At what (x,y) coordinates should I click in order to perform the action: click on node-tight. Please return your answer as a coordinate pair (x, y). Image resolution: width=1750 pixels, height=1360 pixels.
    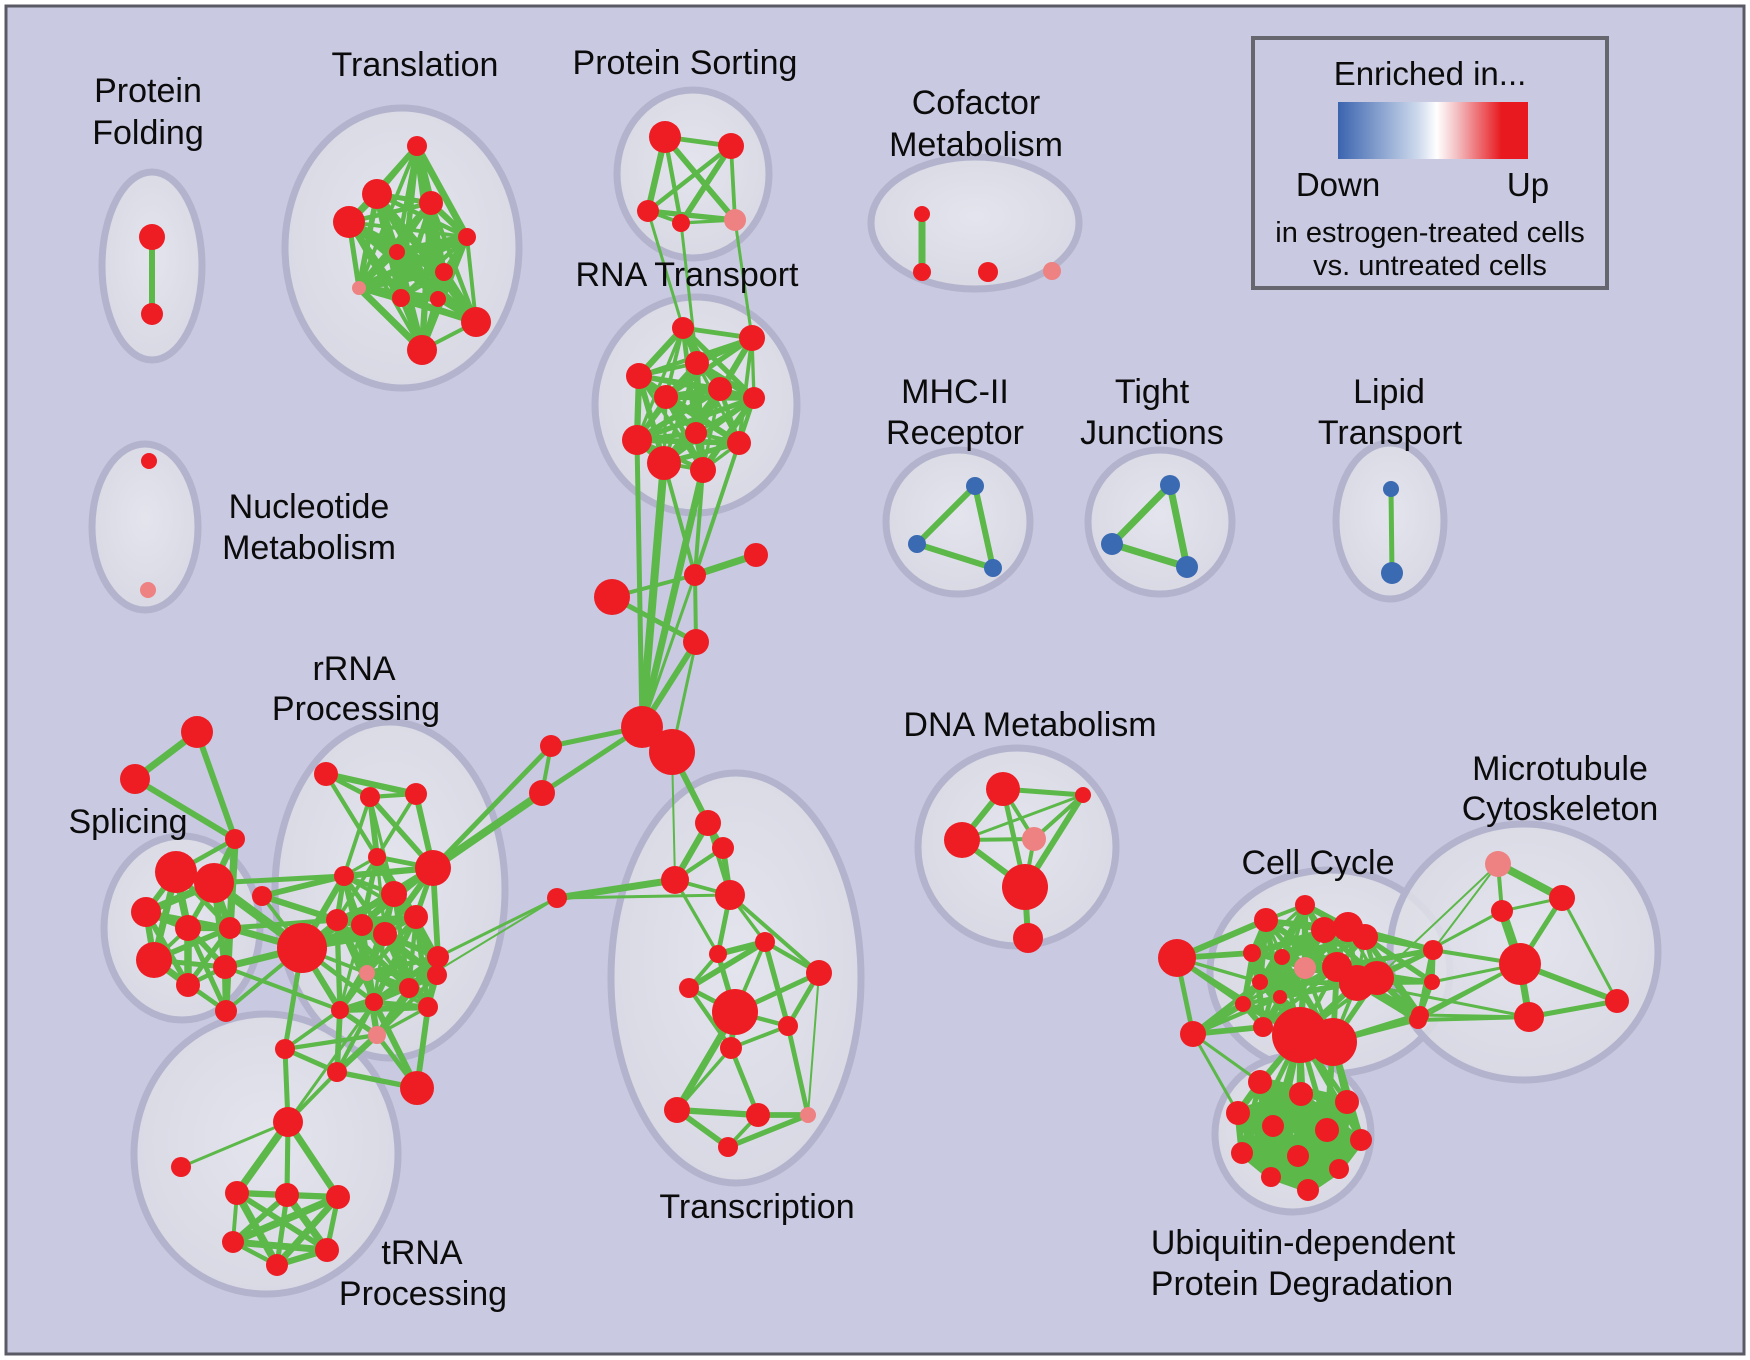
    Looking at the image, I should click on (1170, 485).